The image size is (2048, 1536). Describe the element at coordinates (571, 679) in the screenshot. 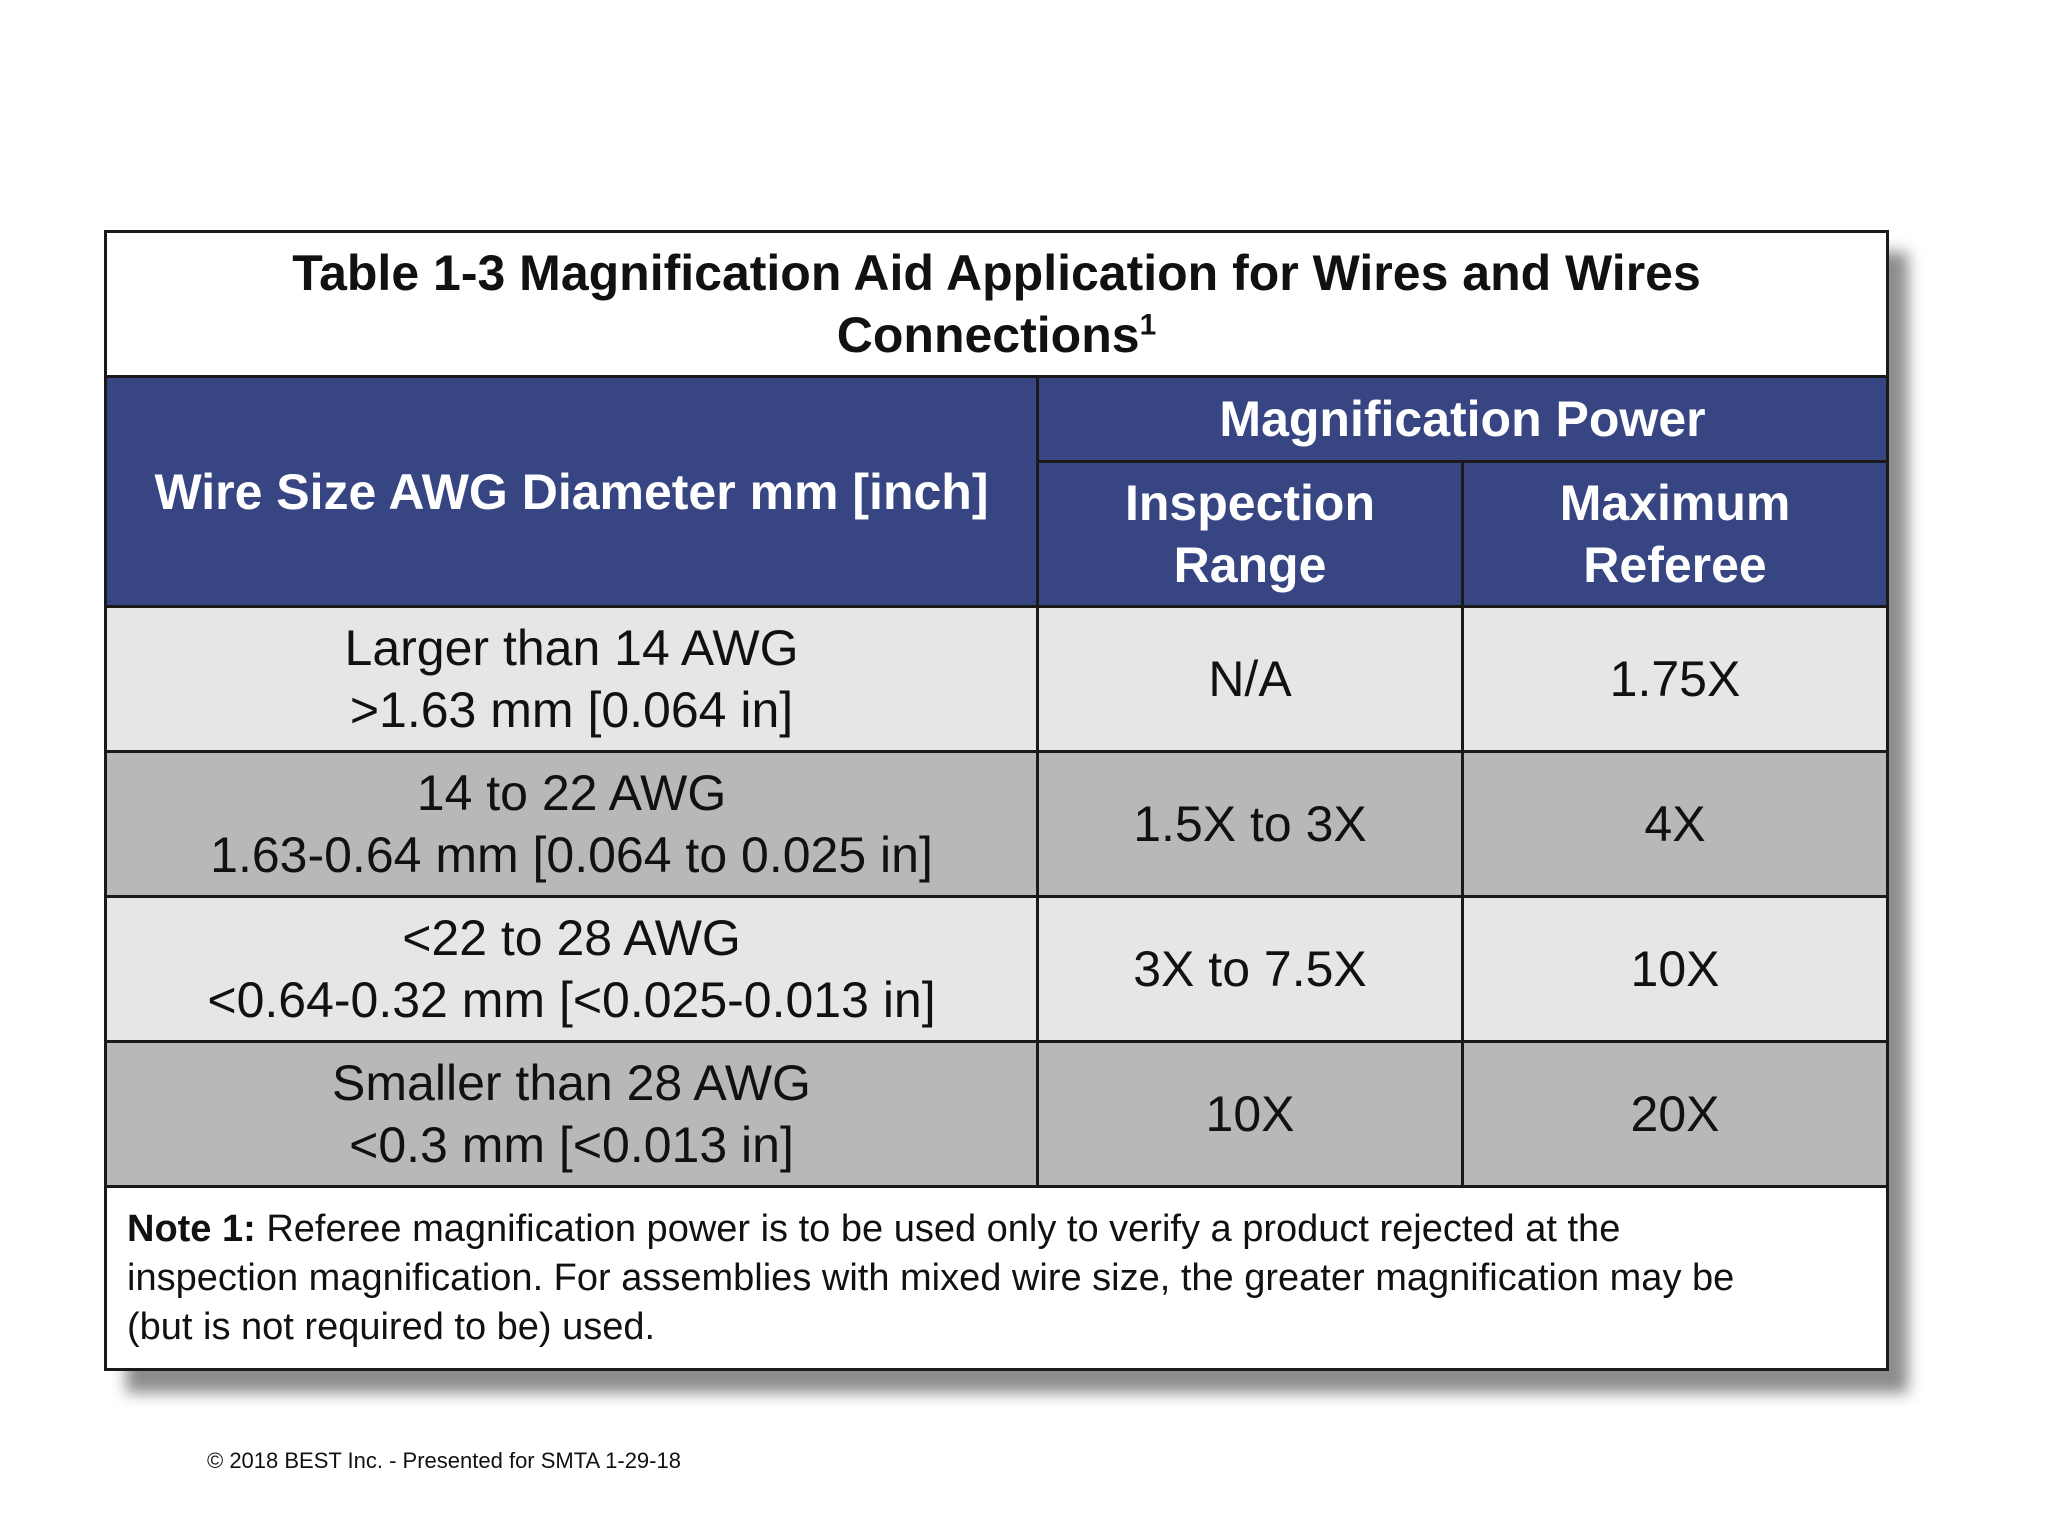

I see `wire-size-cell: Larger than 14 AWG >1.63 mm [0.064 in]` at that location.